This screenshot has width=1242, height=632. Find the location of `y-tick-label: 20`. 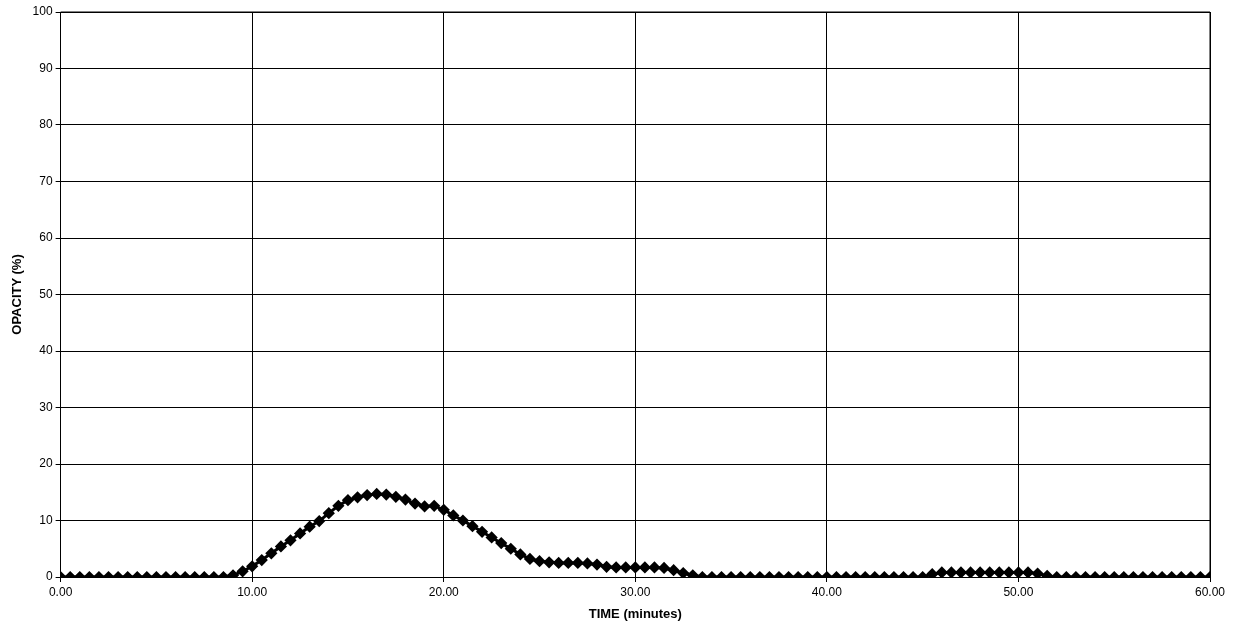

y-tick-label: 20 is located at coordinates (46, 463).